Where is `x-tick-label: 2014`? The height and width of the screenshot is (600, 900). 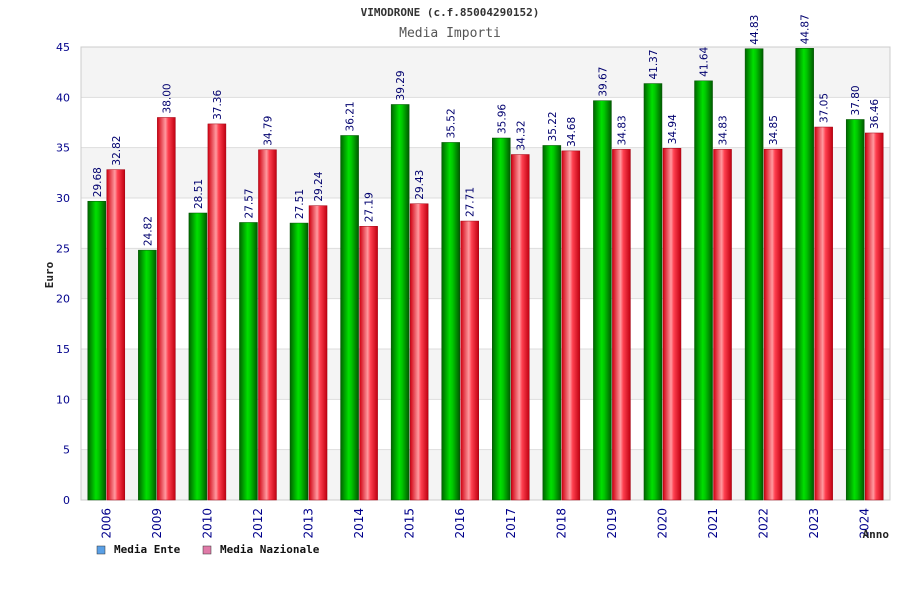 x-tick-label: 2014 is located at coordinates (359, 523).